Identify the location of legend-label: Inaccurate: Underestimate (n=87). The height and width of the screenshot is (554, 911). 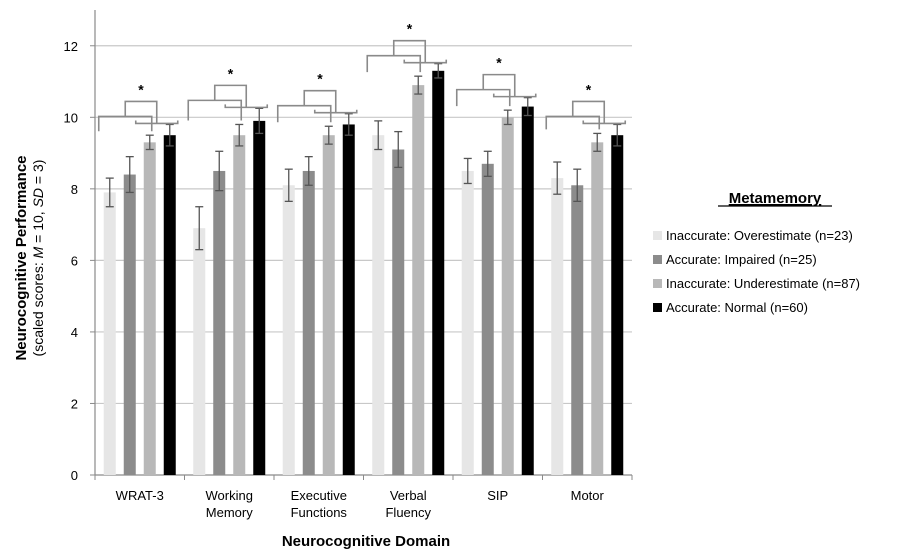
(763, 283).